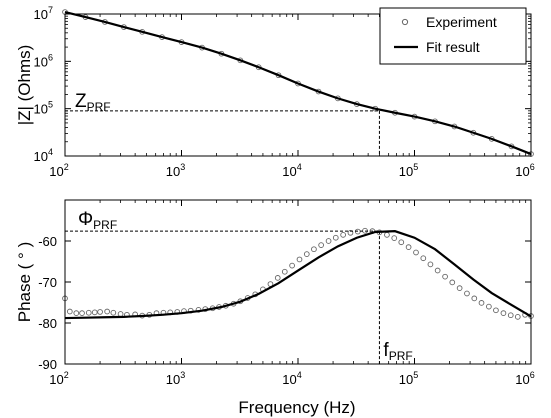 This screenshot has width=551, height=418. What do you see at coordinates (47, 282) in the screenshot?
I see `phase-y-tick-label: -70` at bounding box center [47, 282].